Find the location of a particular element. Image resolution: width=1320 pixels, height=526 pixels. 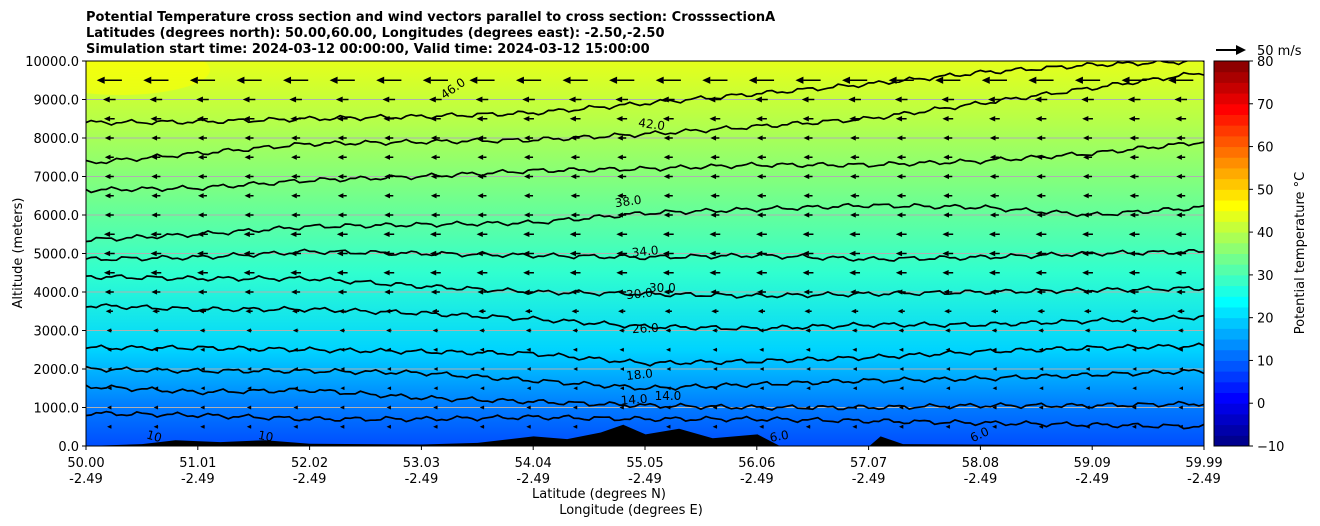

contour-label: 18.0 is located at coordinates (640, 374).